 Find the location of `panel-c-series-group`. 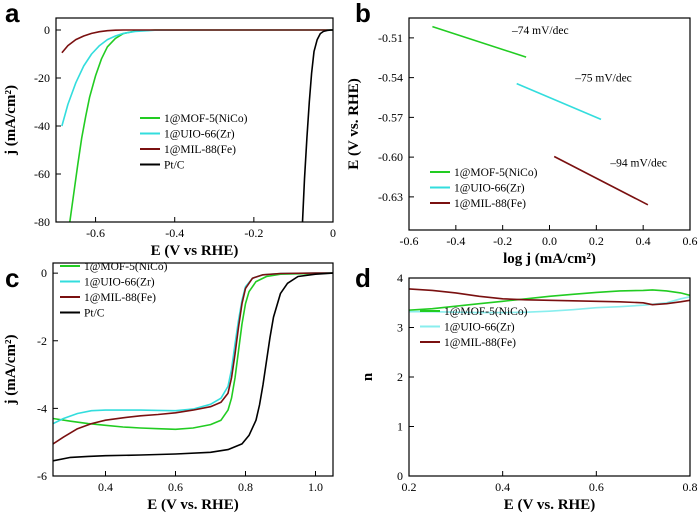

panel-c-series-group is located at coordinates (193, 367).